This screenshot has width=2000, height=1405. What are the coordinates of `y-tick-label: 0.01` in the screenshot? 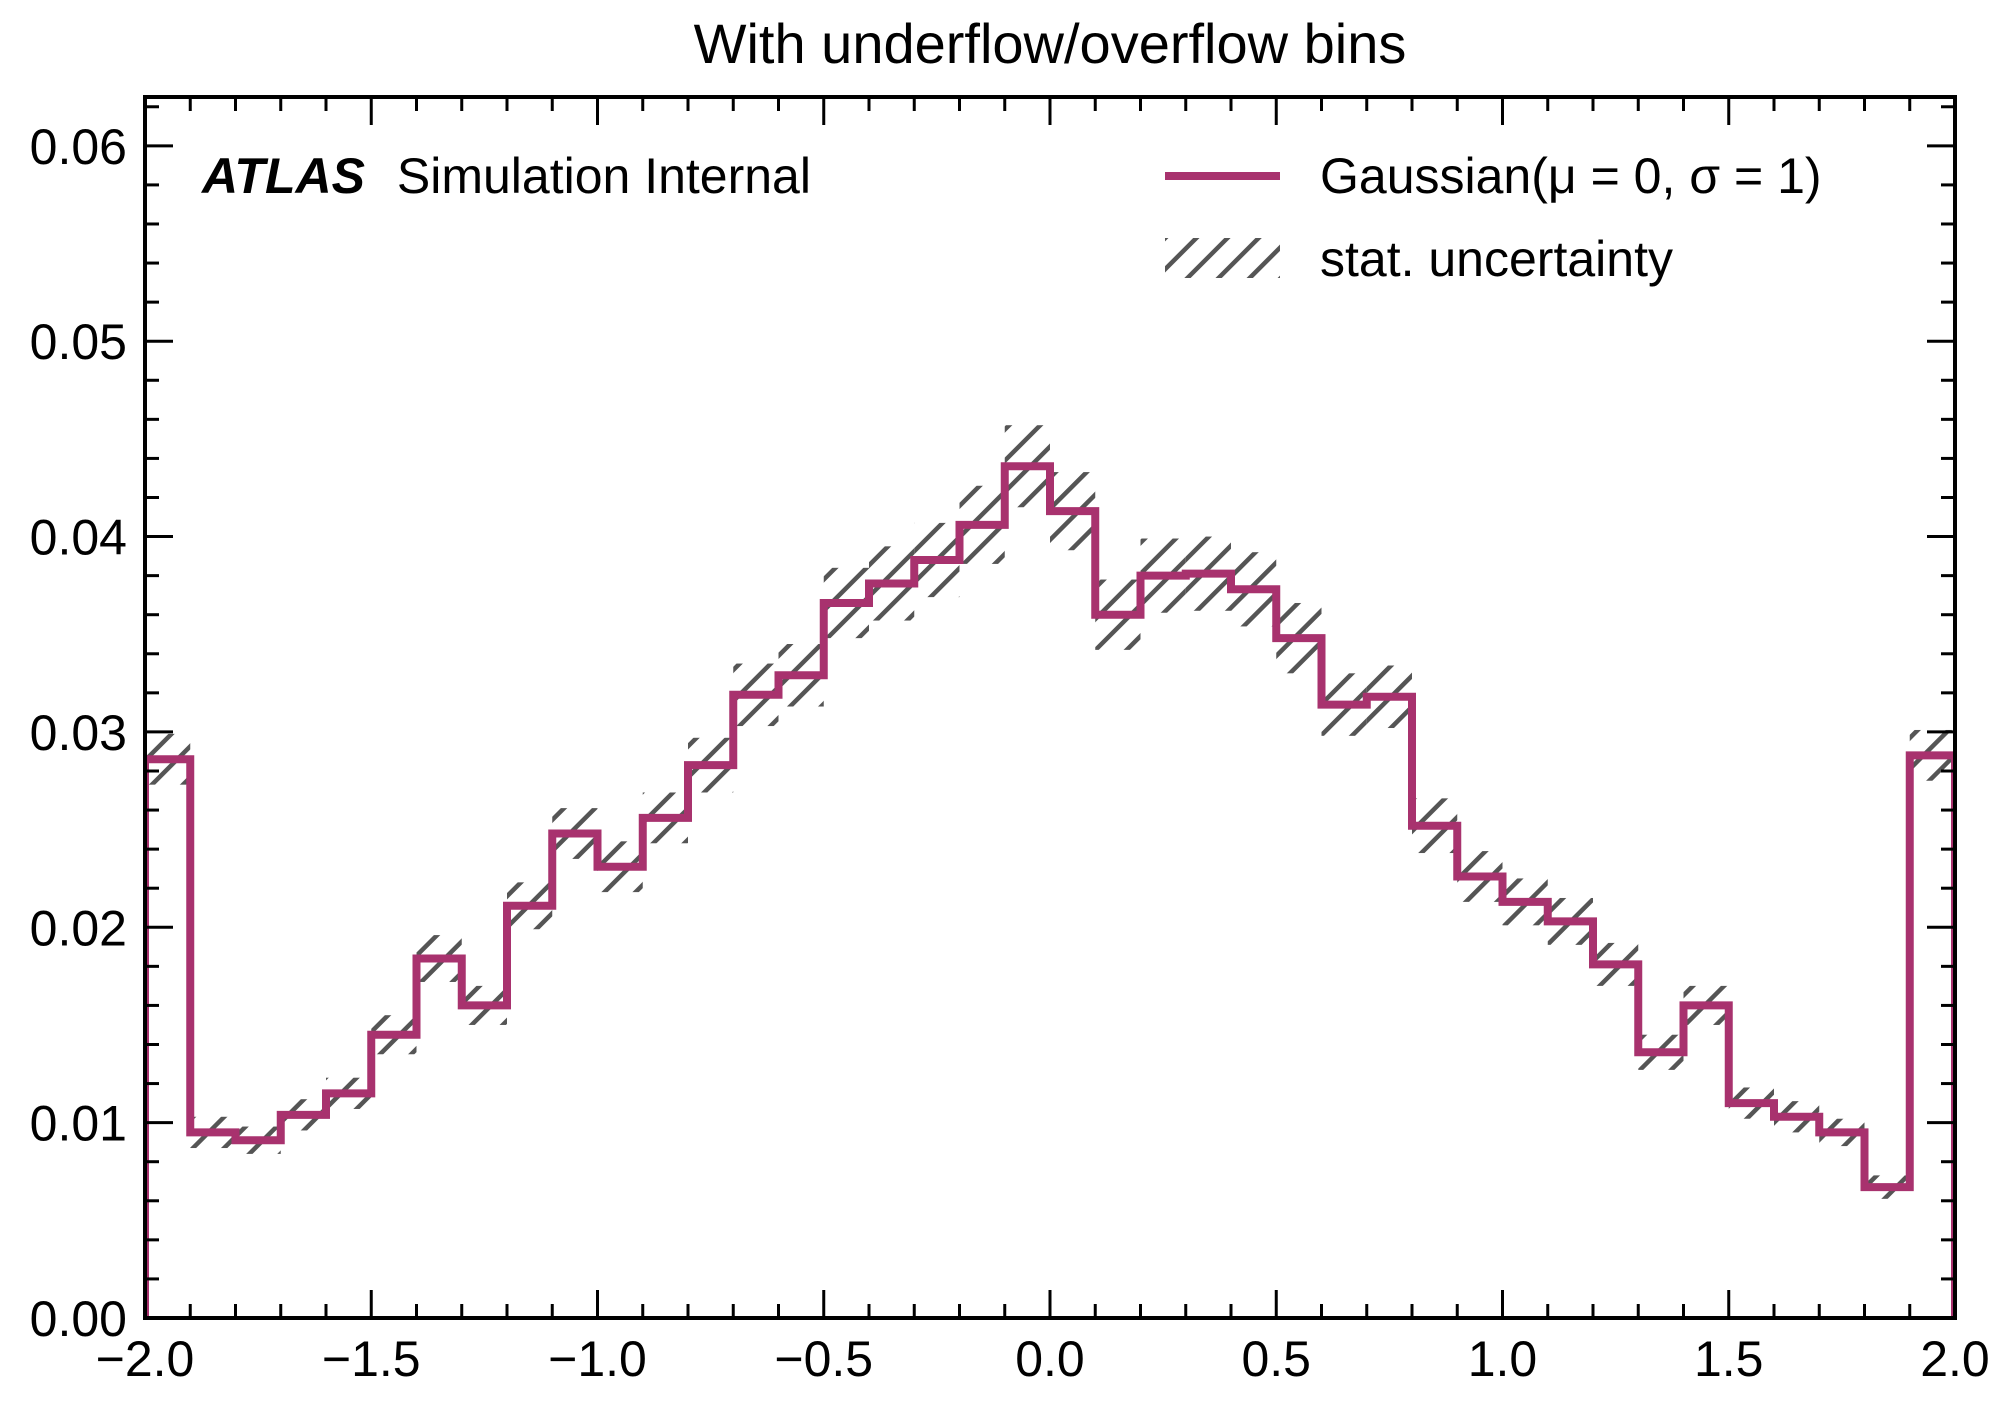 It's located at (78, 1124).